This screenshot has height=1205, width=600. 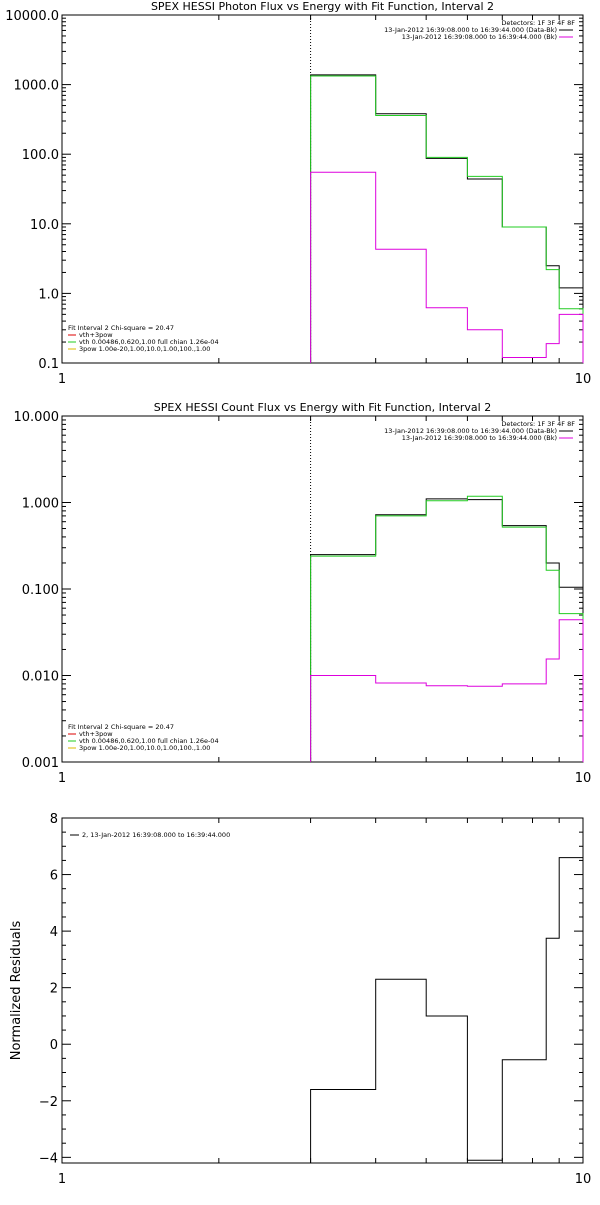 I want to click on y-tick-label: 8, so click(x=54, y=819).